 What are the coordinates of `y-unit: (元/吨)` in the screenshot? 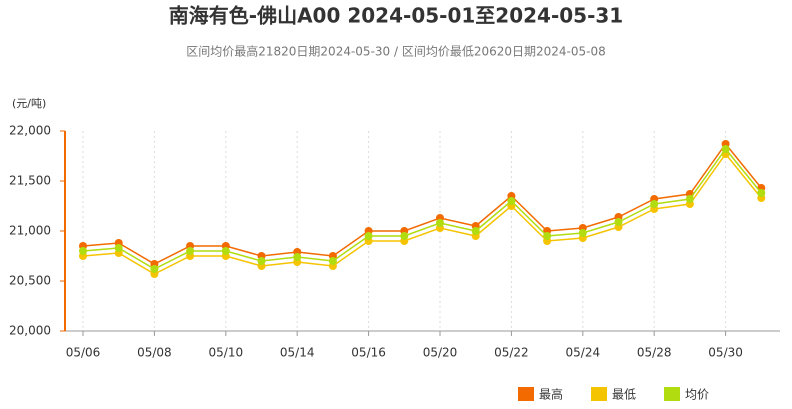 It's located at (29, 103).